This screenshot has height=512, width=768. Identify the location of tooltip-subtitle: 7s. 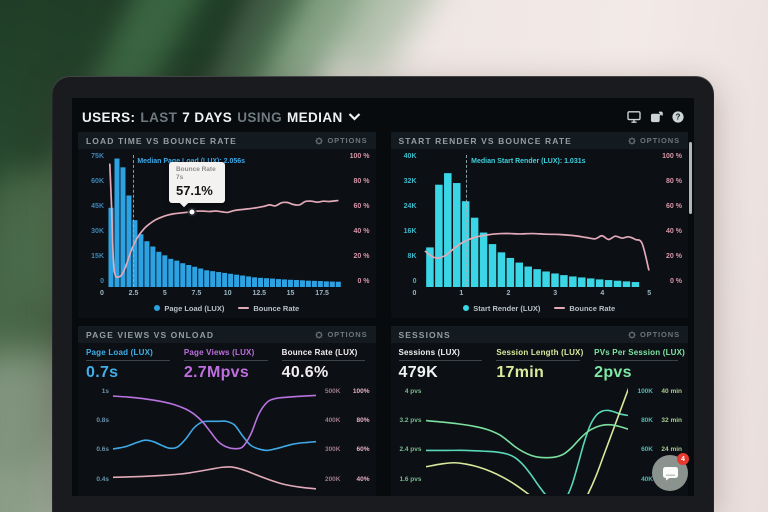
(179, 178).